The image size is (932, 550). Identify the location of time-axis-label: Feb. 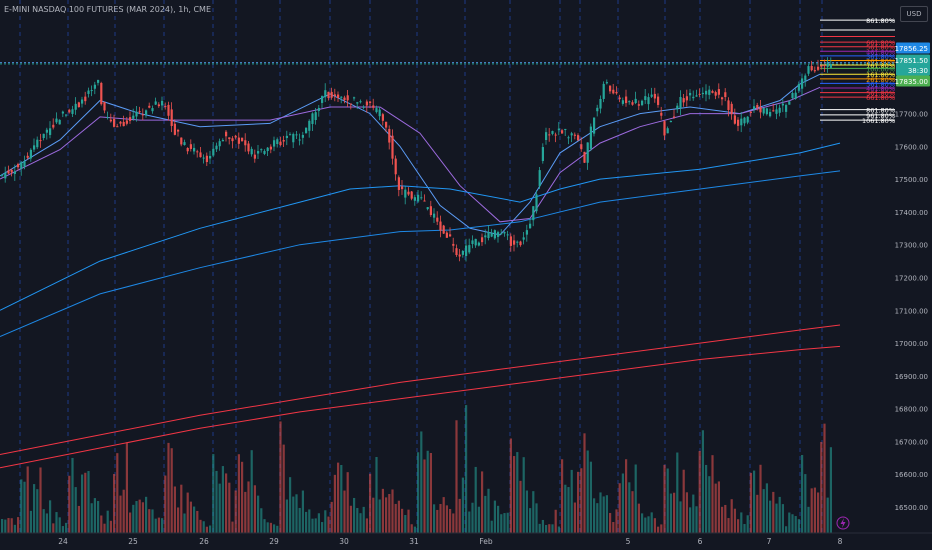
(486, 541).